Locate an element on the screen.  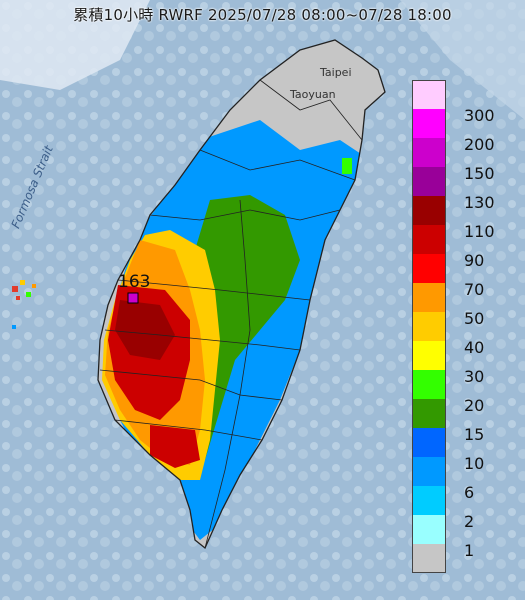
legend-label: 30 is located at coordinates (474, 376).